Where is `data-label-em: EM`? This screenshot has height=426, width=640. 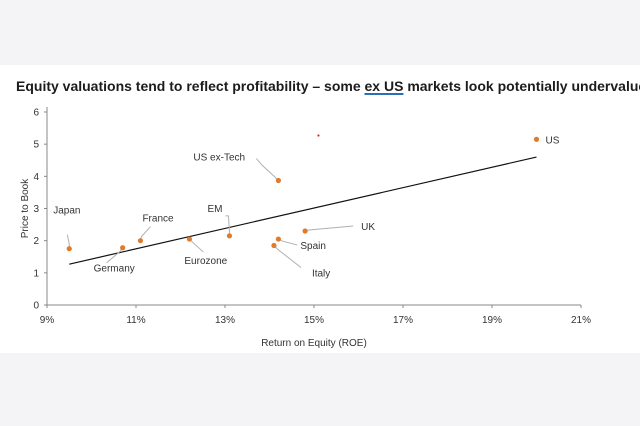 data-label-em: EM is located at coordinates (214, 209).